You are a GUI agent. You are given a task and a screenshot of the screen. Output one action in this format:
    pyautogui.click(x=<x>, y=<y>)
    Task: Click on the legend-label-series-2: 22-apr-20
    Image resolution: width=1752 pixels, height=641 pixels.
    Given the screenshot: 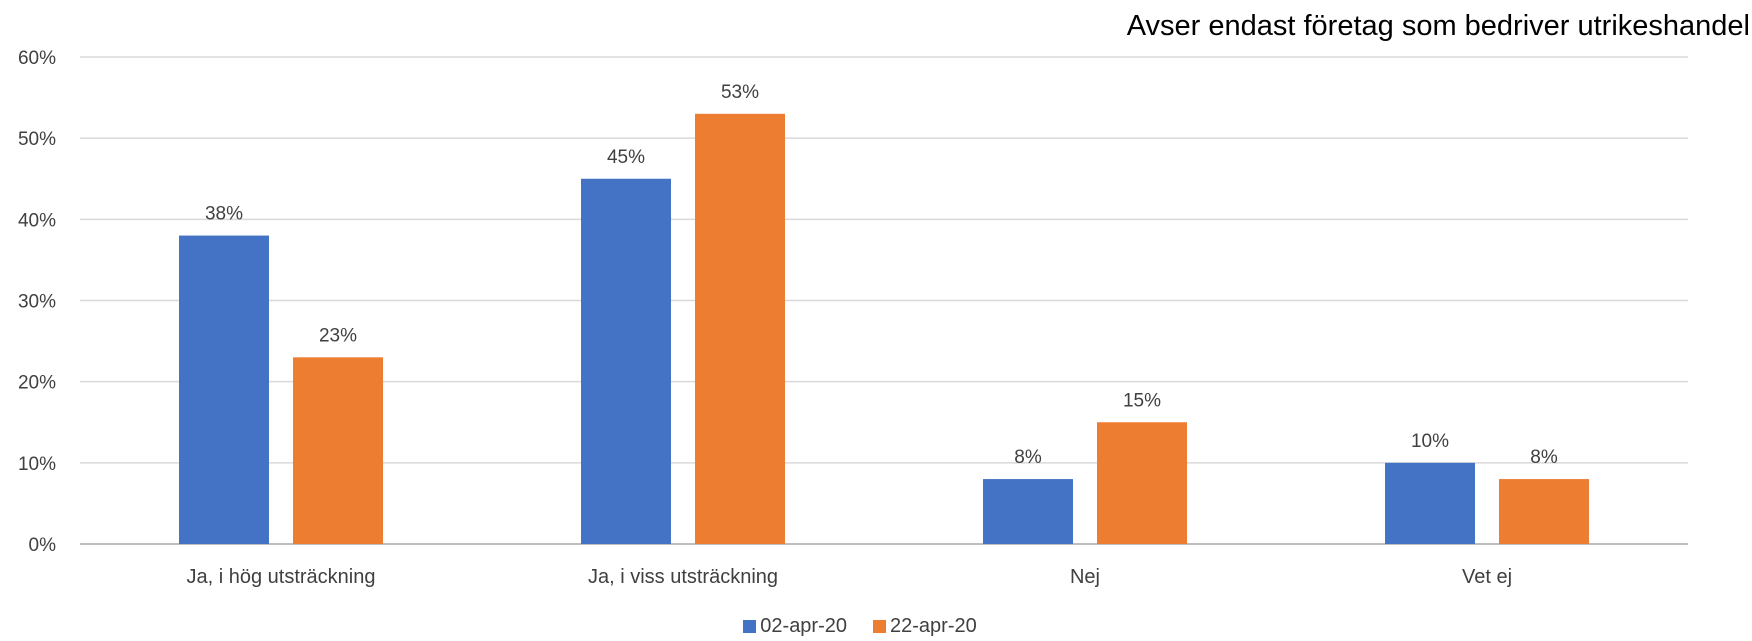 What is the action you would take?
    pyautogui.click(x=933, y=626)
    